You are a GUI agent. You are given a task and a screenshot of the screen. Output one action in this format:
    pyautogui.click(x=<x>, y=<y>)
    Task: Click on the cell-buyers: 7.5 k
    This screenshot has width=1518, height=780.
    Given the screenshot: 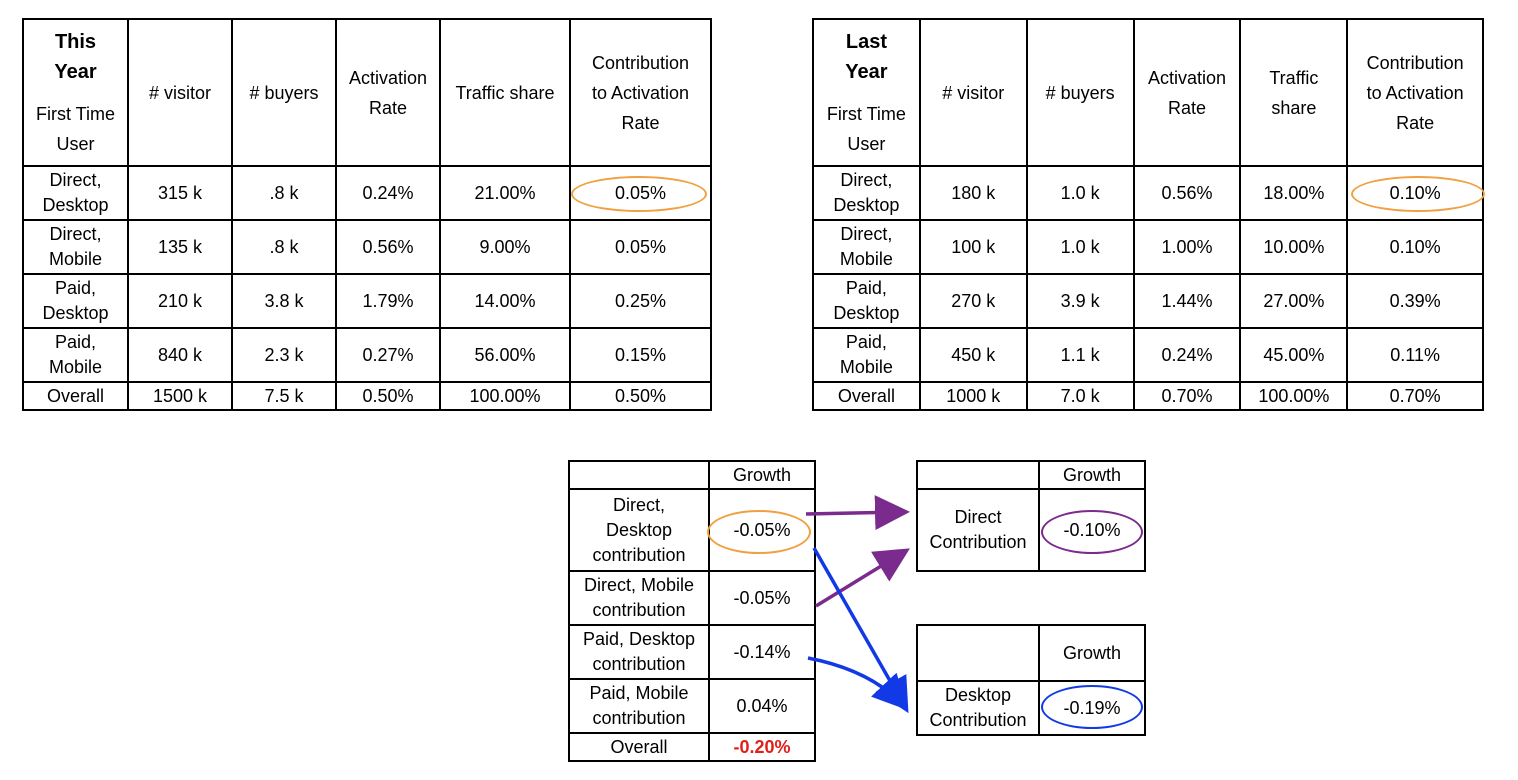 What is the action you would take?
    pyautogui.click(x=284, y=396)
    